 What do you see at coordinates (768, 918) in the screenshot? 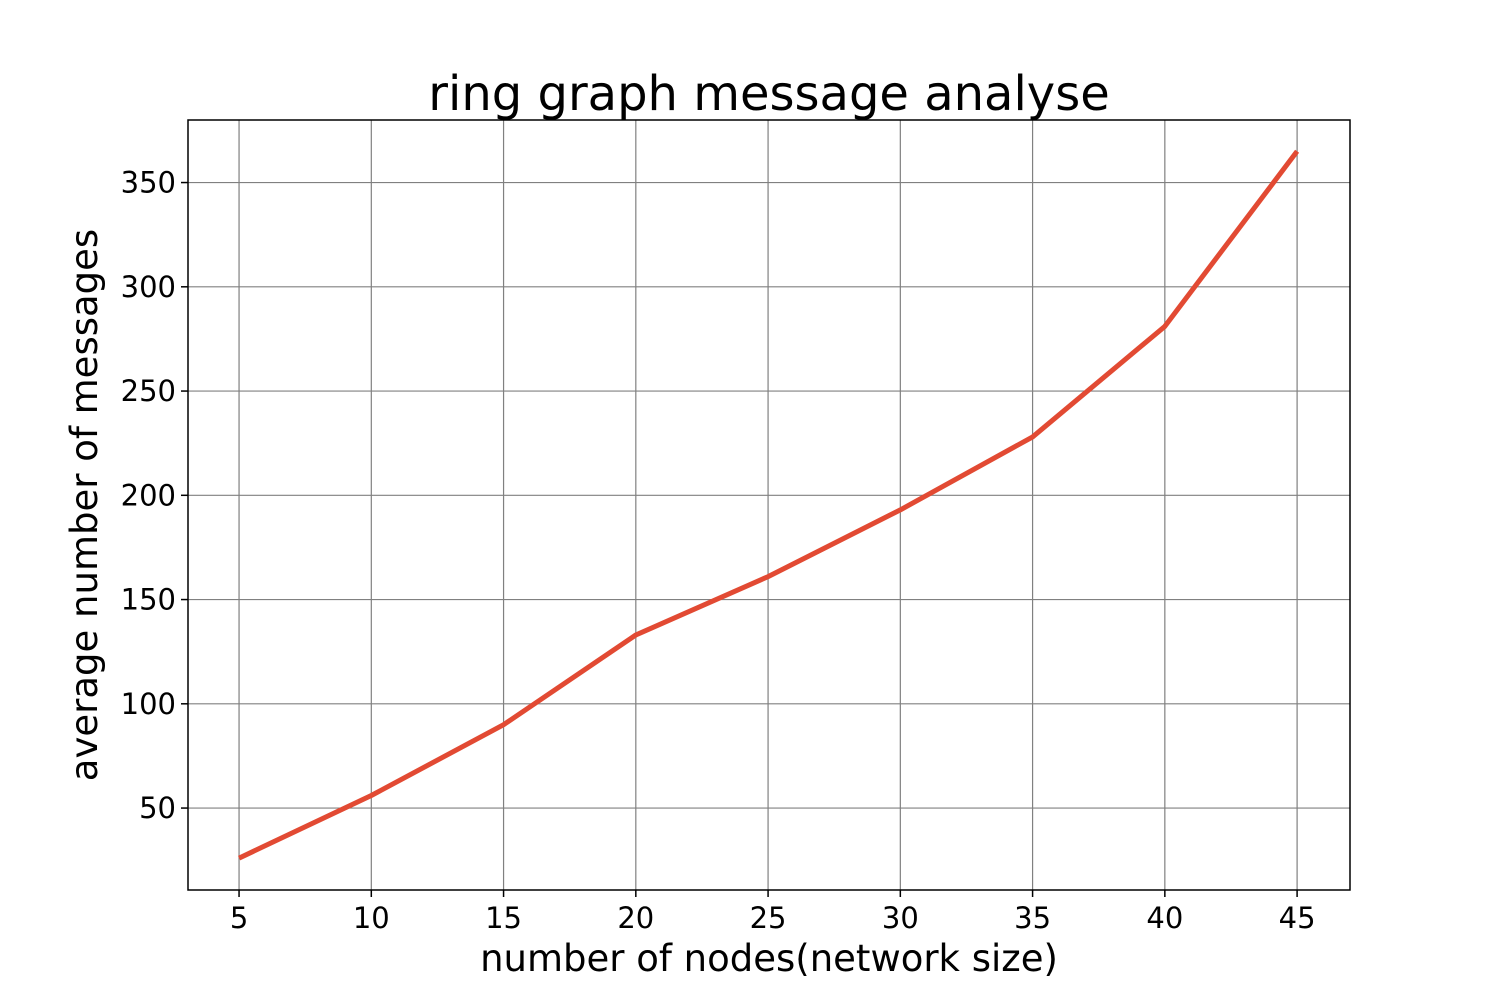
I see `x-tick-label: 25` at bounding box center [768, 918].